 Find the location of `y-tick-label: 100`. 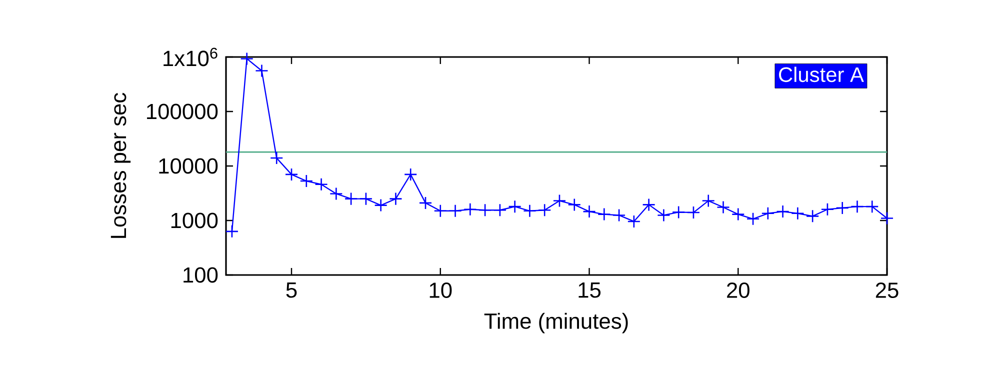

y-tick-label: 100 is located at coordinates (201, 275).